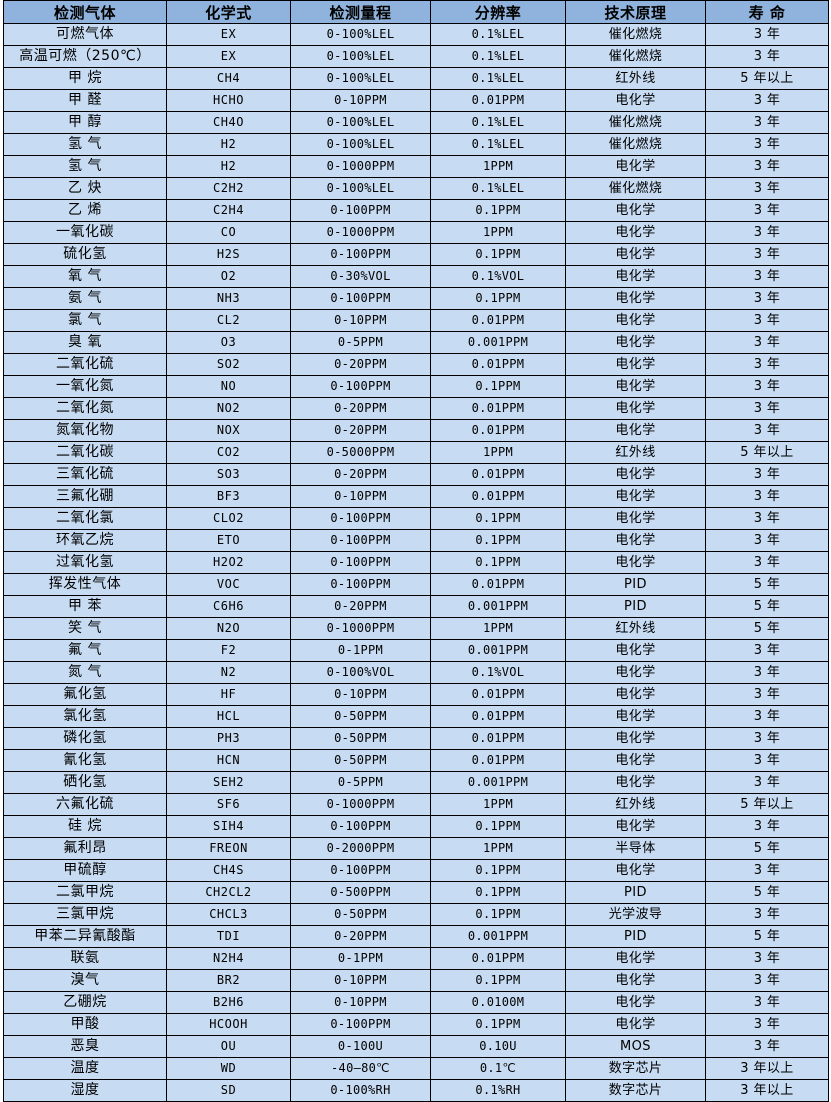  What do you see at coordinates (228, 122) in the screenshot?
I see `cell-chemical-formula: CH4O` at bounding box center [228, 122].